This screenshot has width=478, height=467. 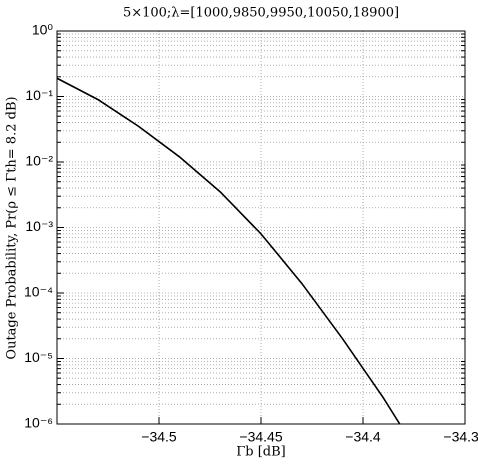 What do you see at coordinates (261, 13) in the screenshot?
I see `chart-title: 5×100;λ=[1000,9850,9950,10050,18900]` at bounding box center [261, 13].